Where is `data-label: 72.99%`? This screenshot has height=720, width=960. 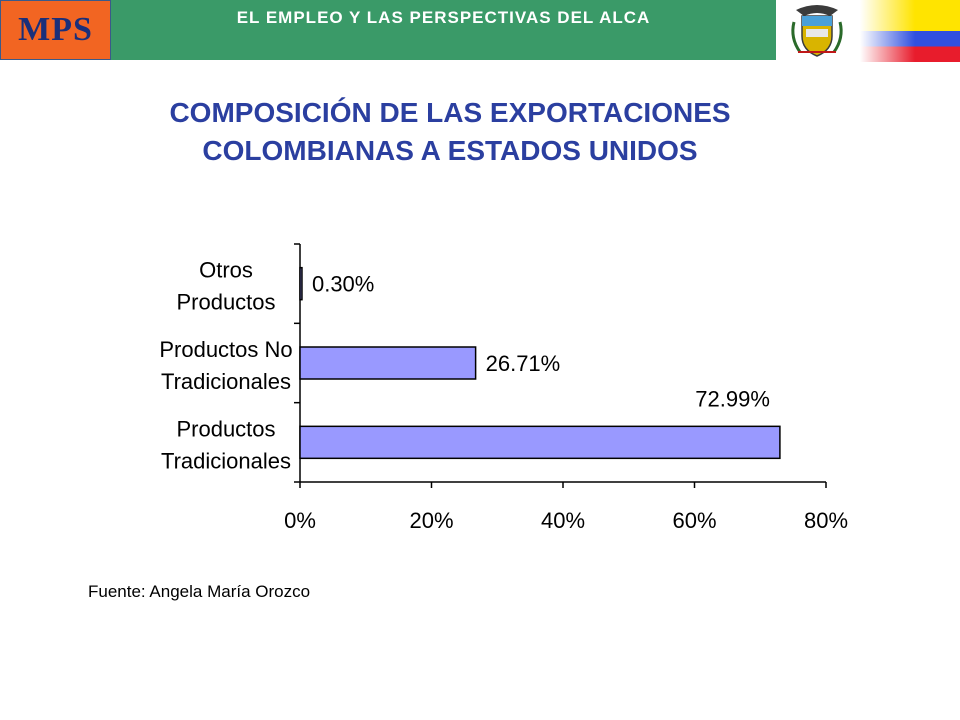 data-label: 72.99% is located at coordinates (732, 398).